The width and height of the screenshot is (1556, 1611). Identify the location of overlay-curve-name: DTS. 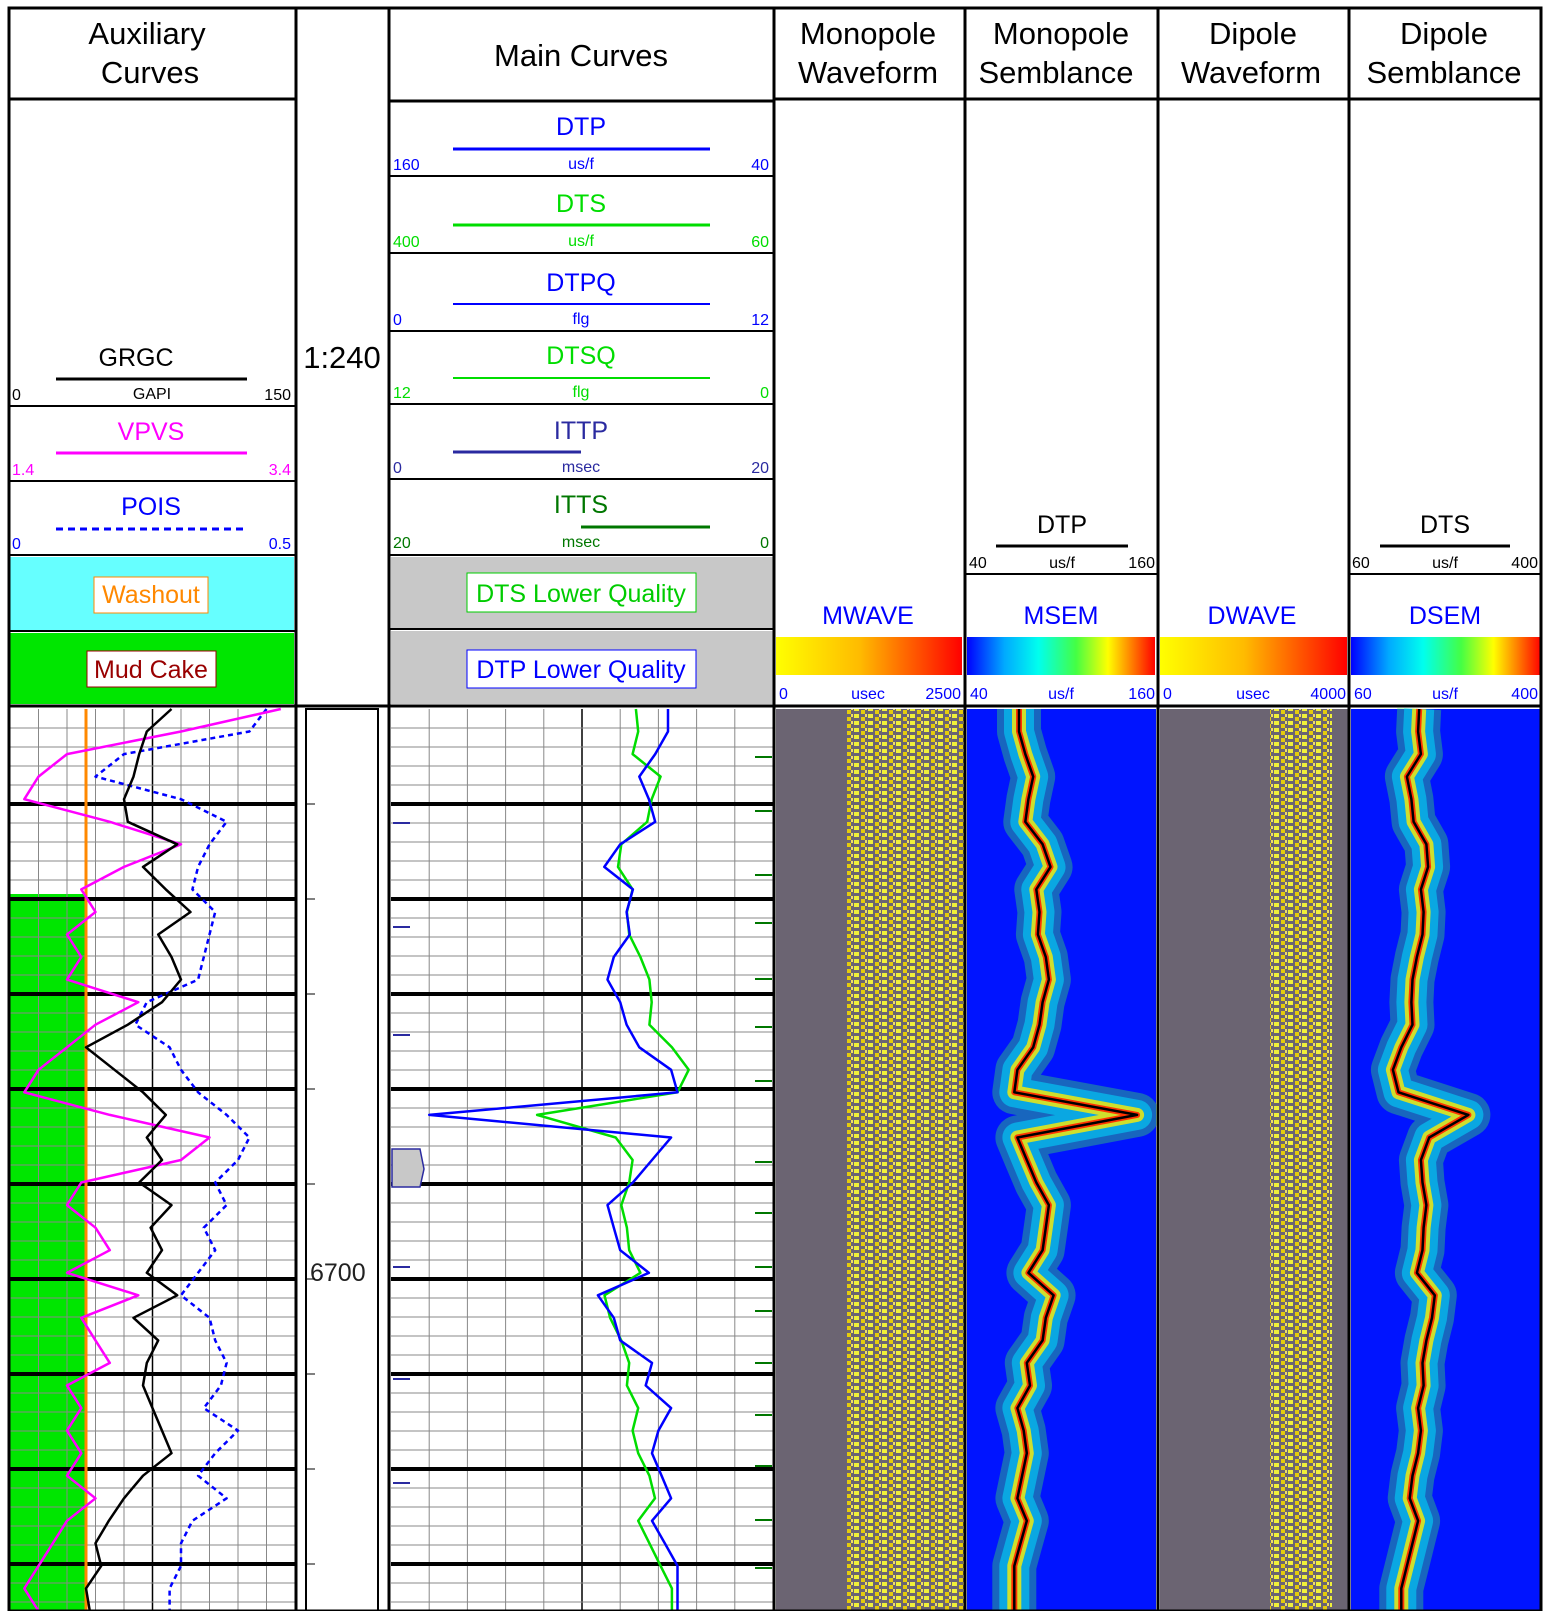
(1445, 525).